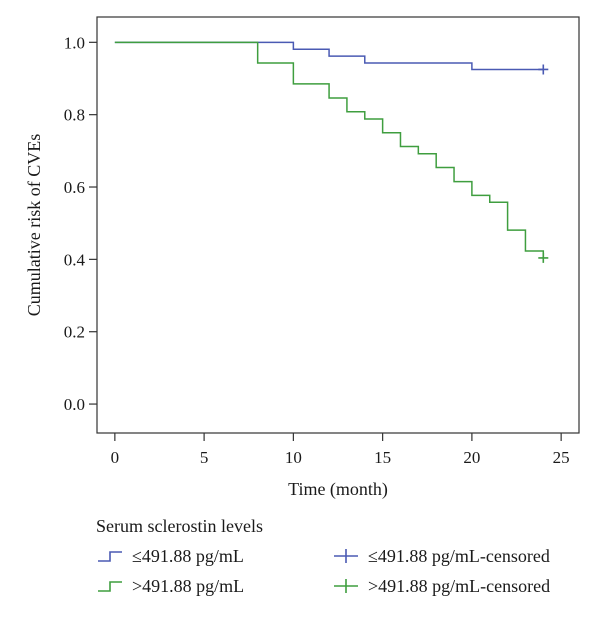  Describe the element at coordinates (459, 585) in the screenshot. I see `legend-label-high-censored: >491.88 pg/mL-censored` at that location.